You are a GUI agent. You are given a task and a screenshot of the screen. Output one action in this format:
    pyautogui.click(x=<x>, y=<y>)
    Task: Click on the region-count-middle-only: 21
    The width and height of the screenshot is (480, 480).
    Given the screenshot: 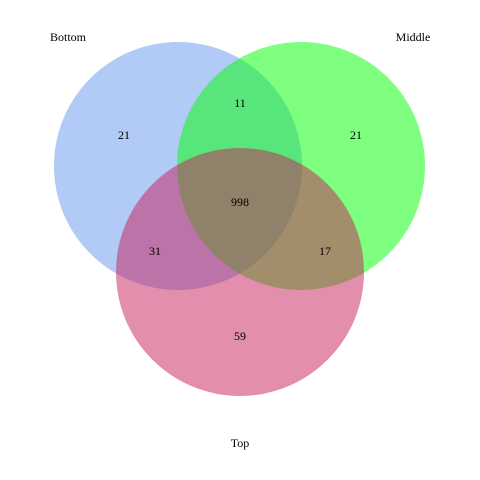 What is the action you would take?
    pyautogui.click(x=356, y=135)
    